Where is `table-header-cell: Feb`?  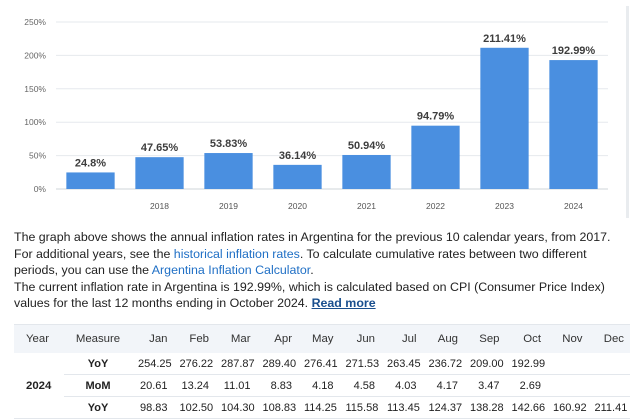 table-header-cell: Feb is located at coordinates (199, 339).